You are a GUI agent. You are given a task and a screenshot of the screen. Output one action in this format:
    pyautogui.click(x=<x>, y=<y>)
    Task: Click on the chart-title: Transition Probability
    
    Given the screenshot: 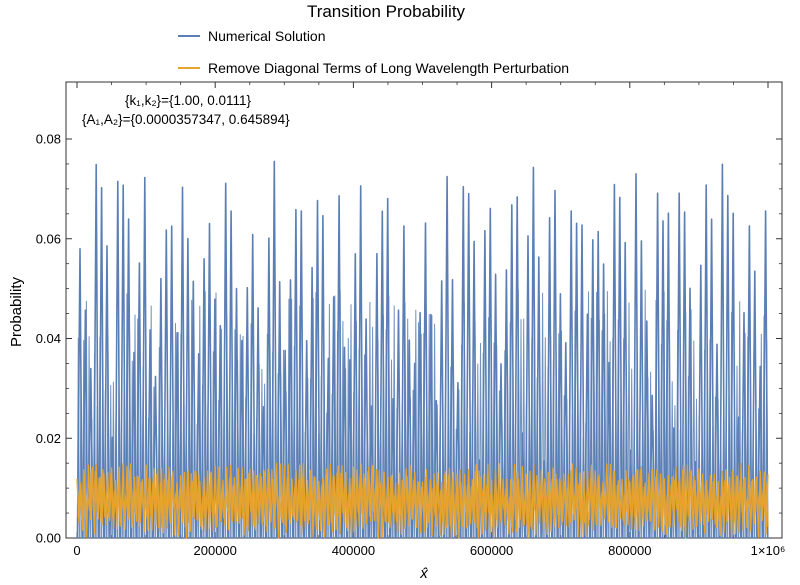 What is the action you would take?
    pyautogui.click(x=386, y=11)
    